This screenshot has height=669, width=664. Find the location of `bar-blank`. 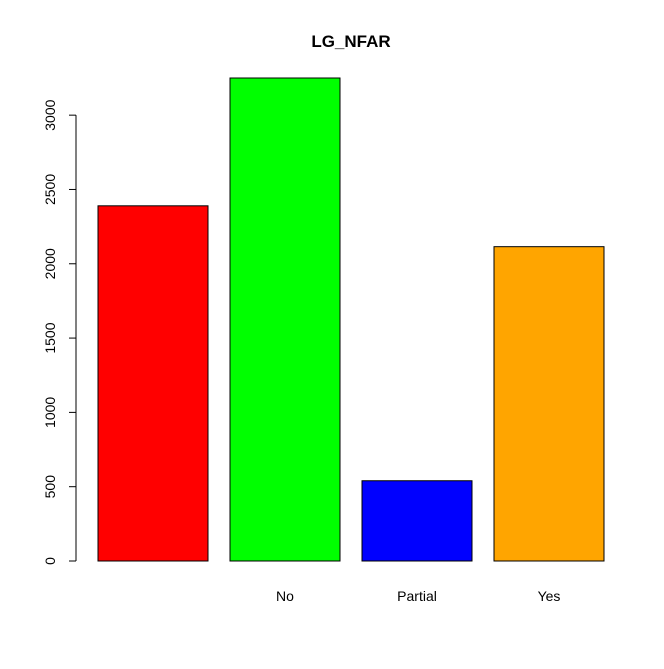

bar-blank is located at coordinates (153, 383).